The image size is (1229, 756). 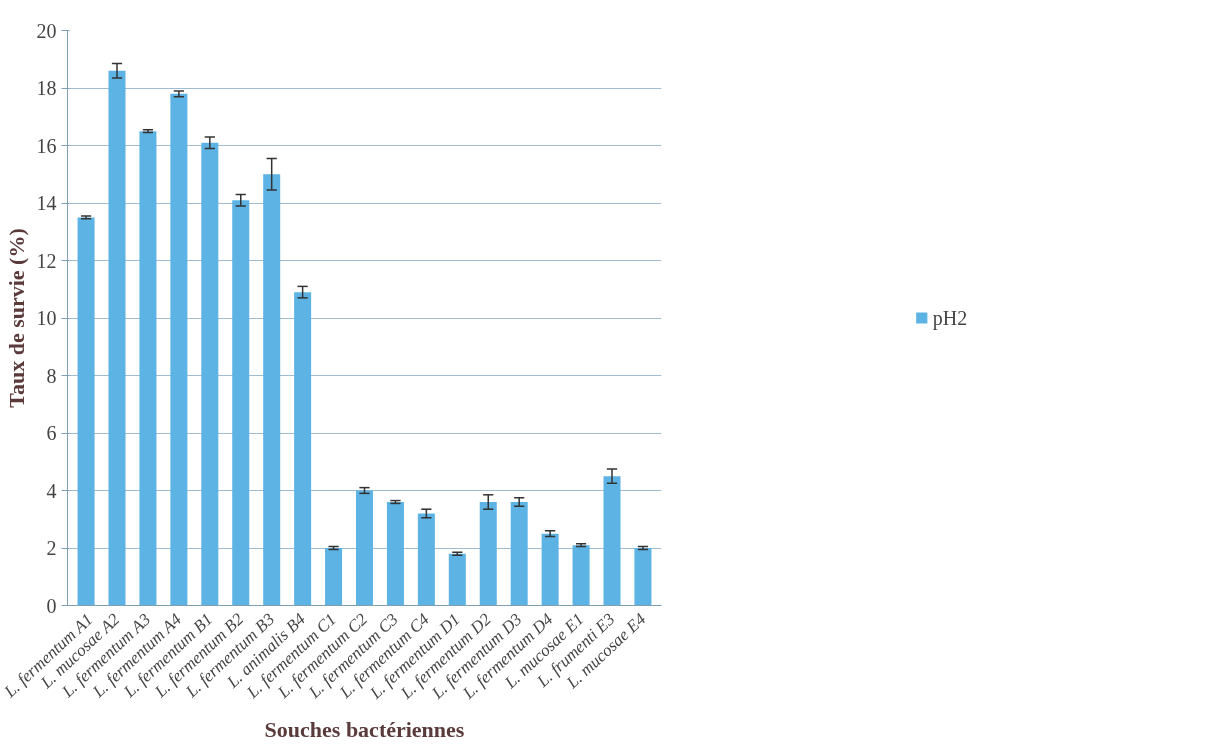 I want to click on y-tick-label: 20, so click(x=46, y=30).